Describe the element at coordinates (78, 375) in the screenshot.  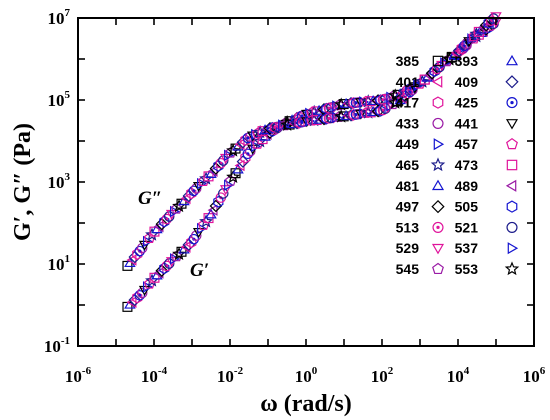
I see `x-tick-label: 10⁻⁶` at that location.